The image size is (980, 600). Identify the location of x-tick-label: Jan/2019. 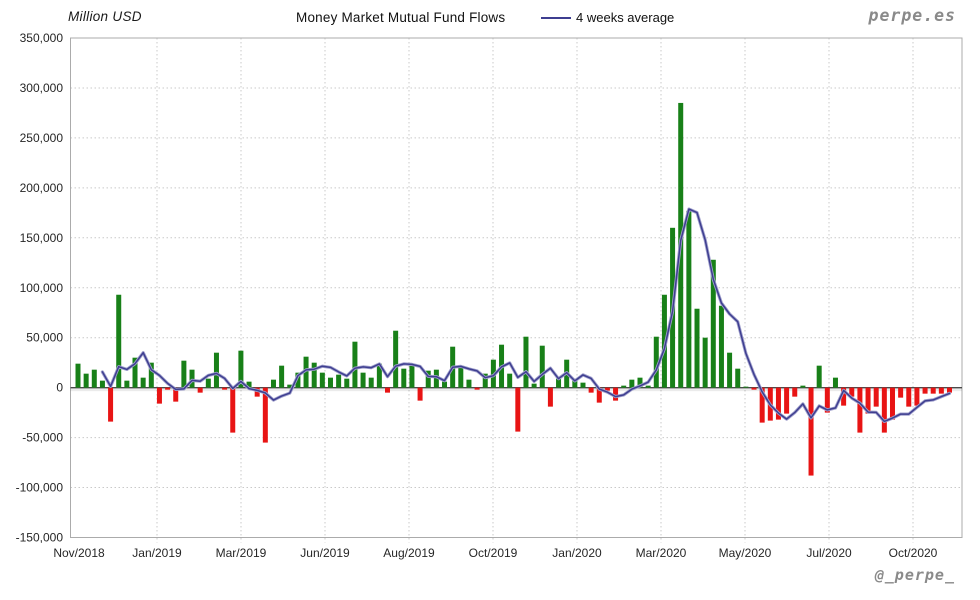
(157, 553).